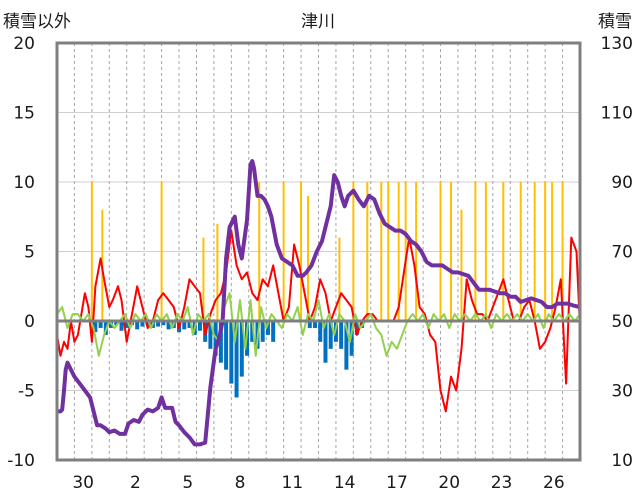 This screenshot has width=636, height=501. I want to click on y-right-tick-label: 90, so click(622, 183).